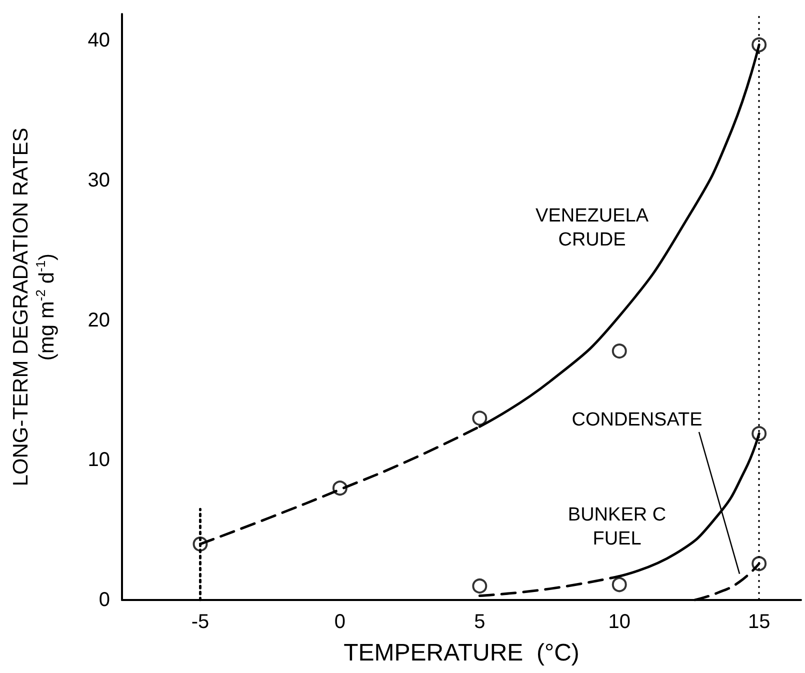  Describe the element at coordinates (480, 622) in the screenshot. I see `x-tick-label: 5` at that location.